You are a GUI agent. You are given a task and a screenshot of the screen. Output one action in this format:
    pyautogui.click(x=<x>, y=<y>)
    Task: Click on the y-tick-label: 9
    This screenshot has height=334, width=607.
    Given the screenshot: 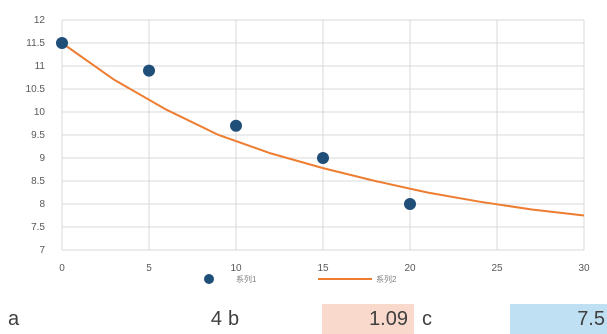 What is the action you would take?
    pyautogui.click(x=42, y=158)
    